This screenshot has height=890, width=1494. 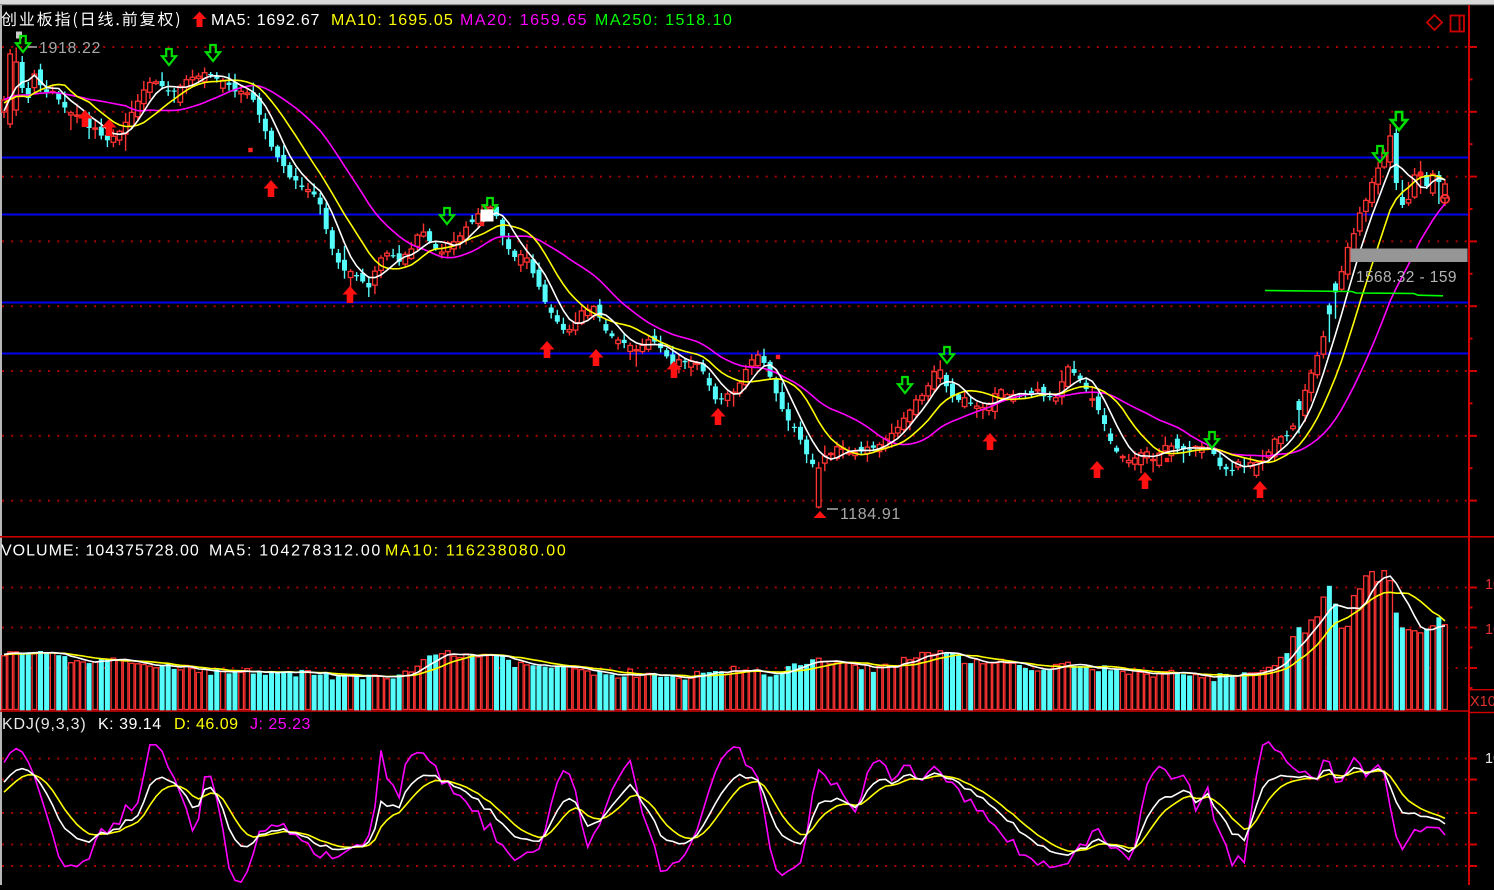 What do you see at coordinates (295, 551) in the screenshot?
I see `svg-text: MA5: 104278312.00` at bounding box center [295, 551].